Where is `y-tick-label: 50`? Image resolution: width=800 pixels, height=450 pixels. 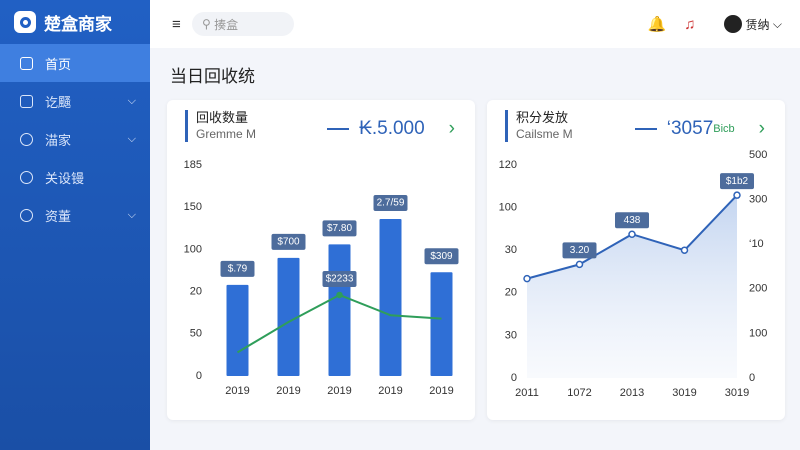 y-tick-label: 50 is located at coordinates (196, 334).